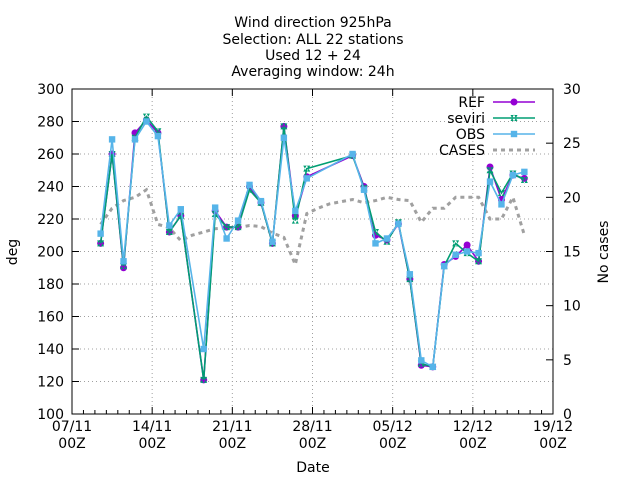 This screenshot has height=480, width=640. Describe the element at coordinates (572, 253) in the screenshot. I see `y2-tick-label: 15` at that location.